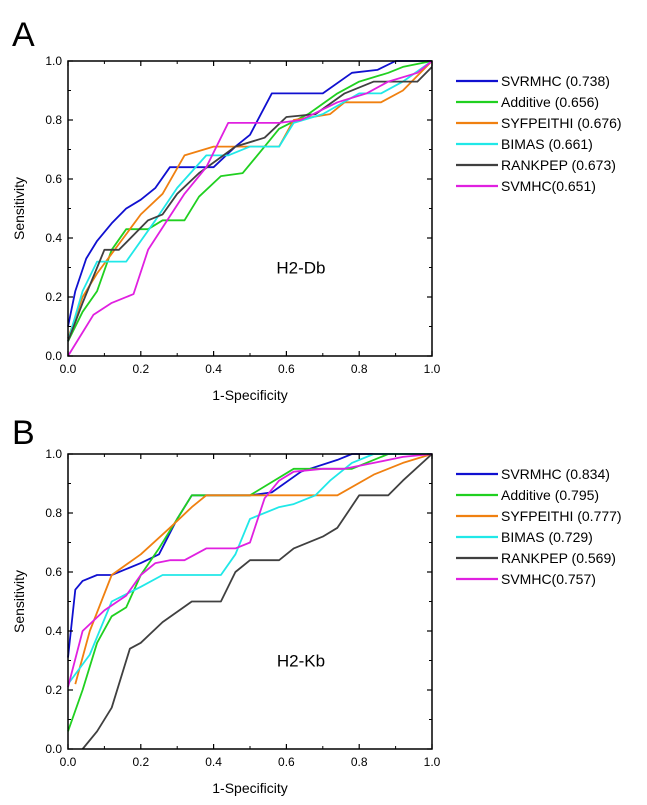 This screenshot has width=647, height=805. I want to click on legend-label: RANKPEP (0.673), so click(558, 165).